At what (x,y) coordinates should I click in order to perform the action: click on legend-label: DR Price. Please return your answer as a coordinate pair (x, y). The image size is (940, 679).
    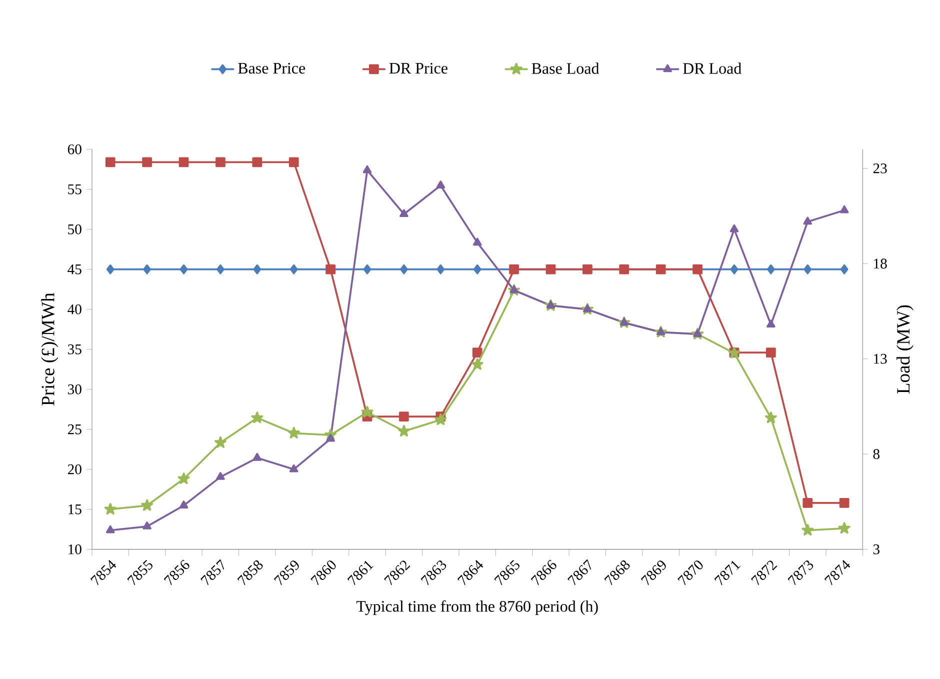
    Looking at the image, I should click on (418, 68).